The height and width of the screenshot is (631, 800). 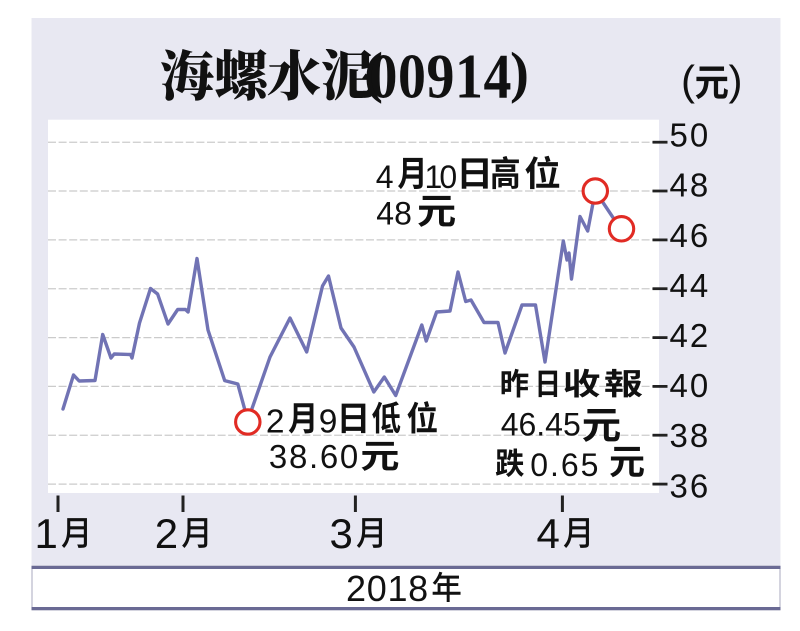 What do you see at coordinates (690, 135) in the screenshot?
I see `svg-text: 50` at bounding box center [690, 135].